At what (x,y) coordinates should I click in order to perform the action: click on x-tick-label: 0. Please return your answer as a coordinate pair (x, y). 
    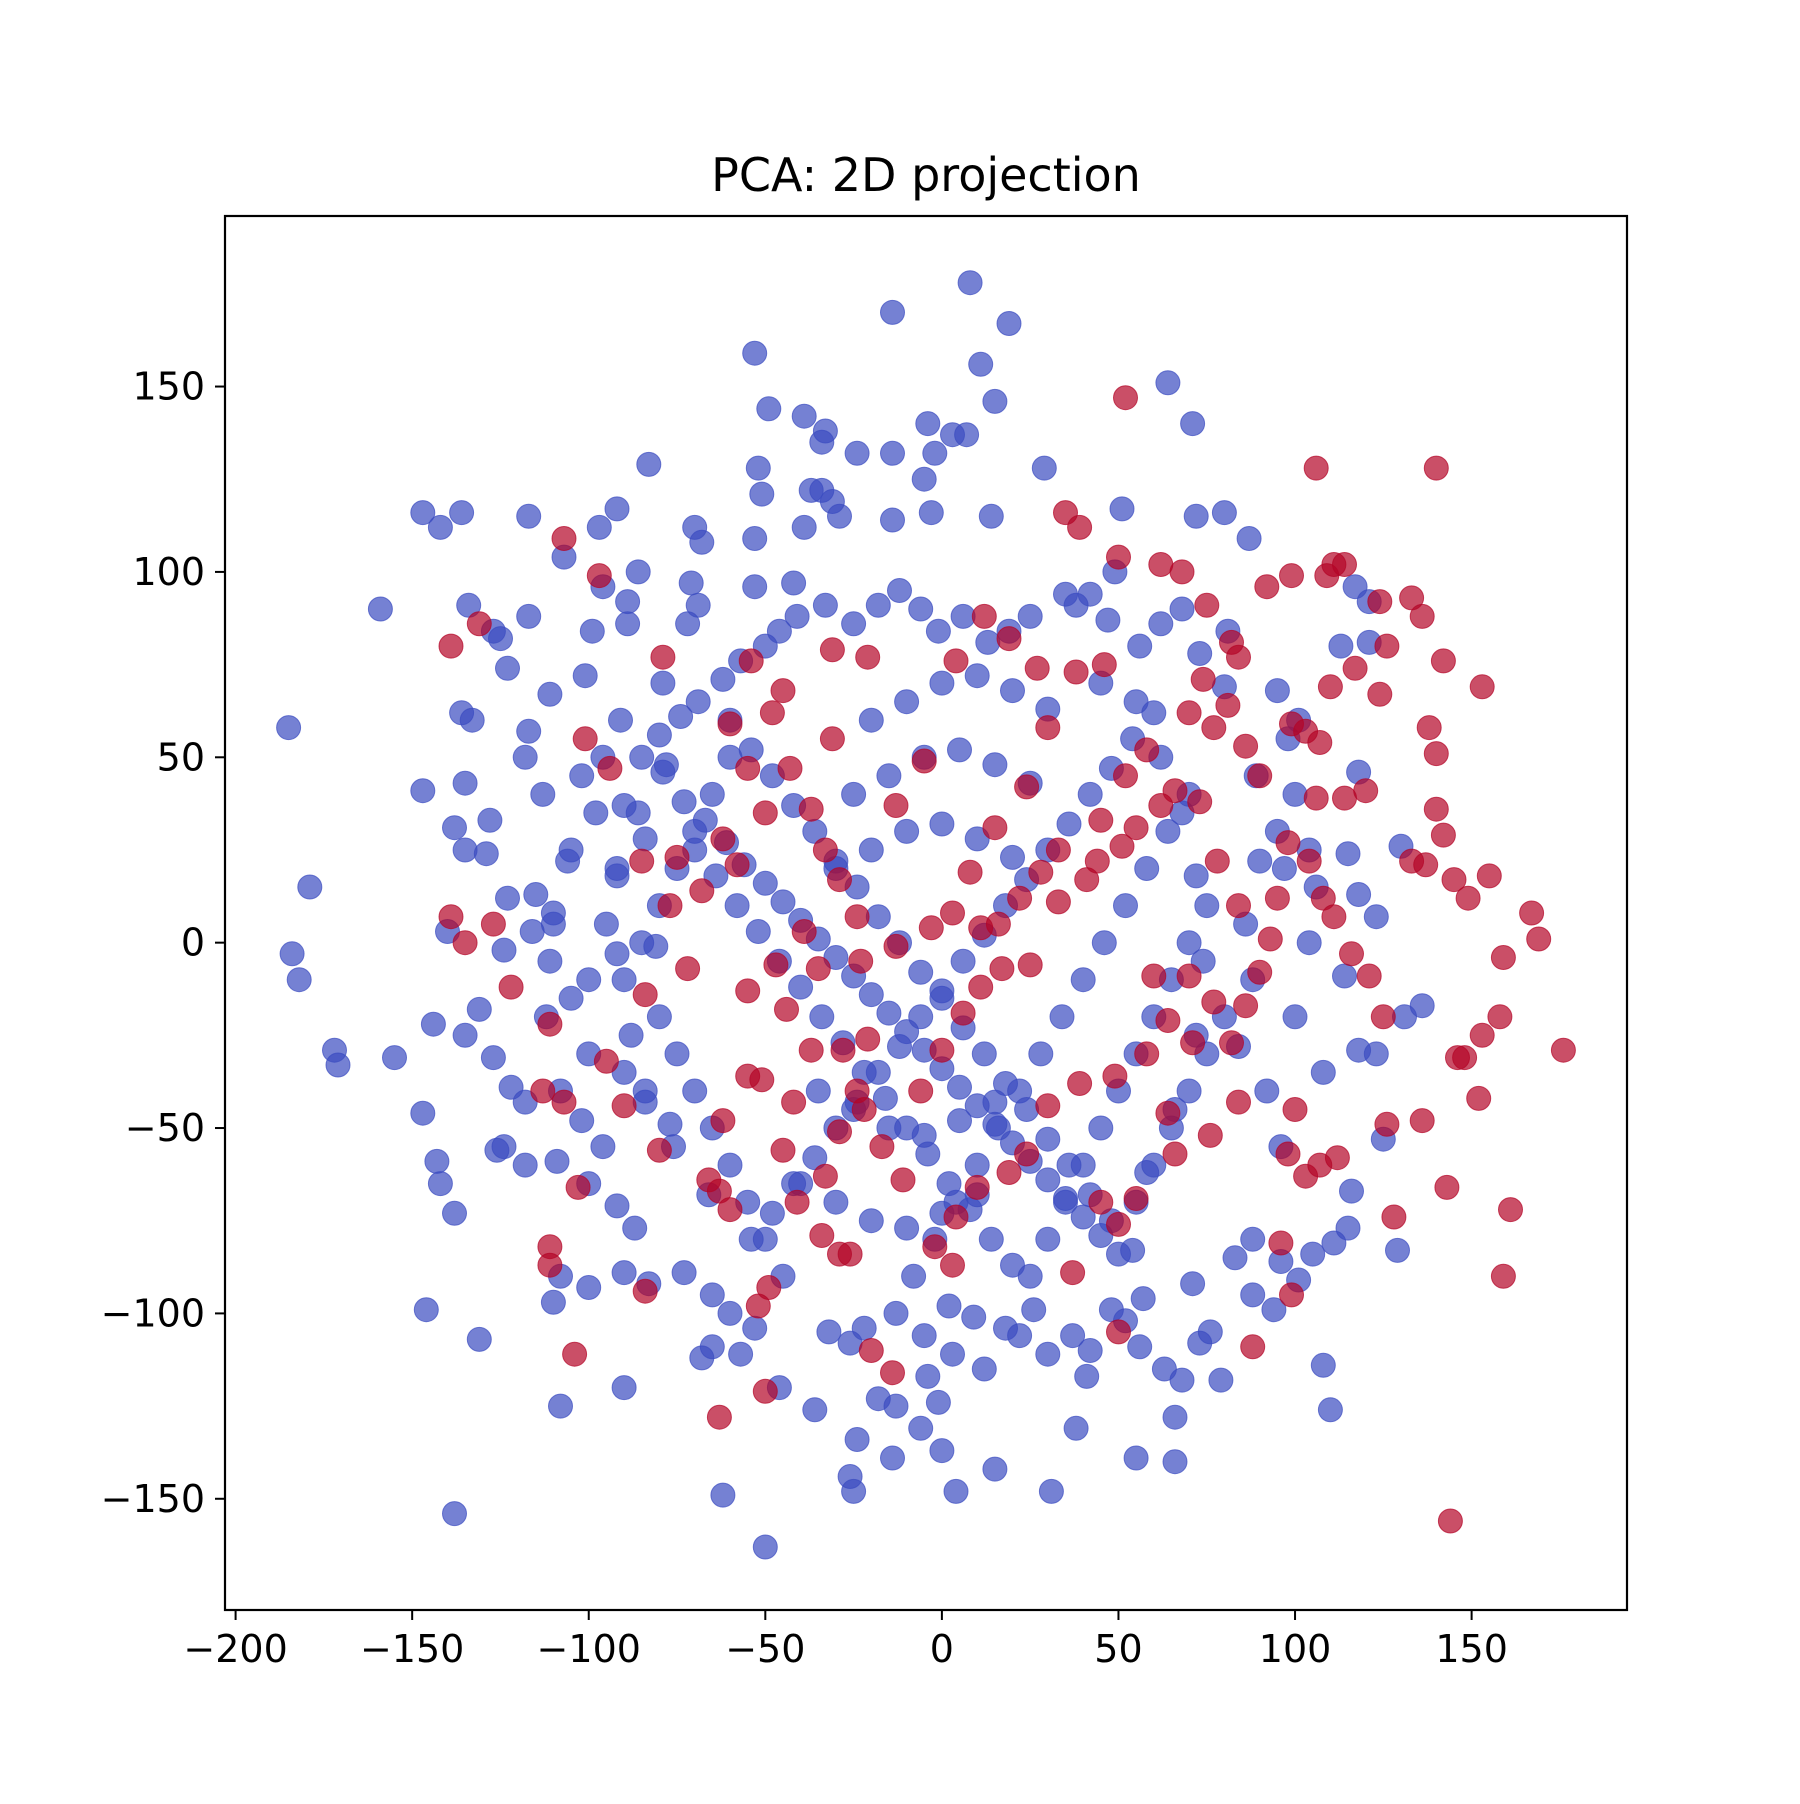
    Looking at the image, I should click on (942, 1649).